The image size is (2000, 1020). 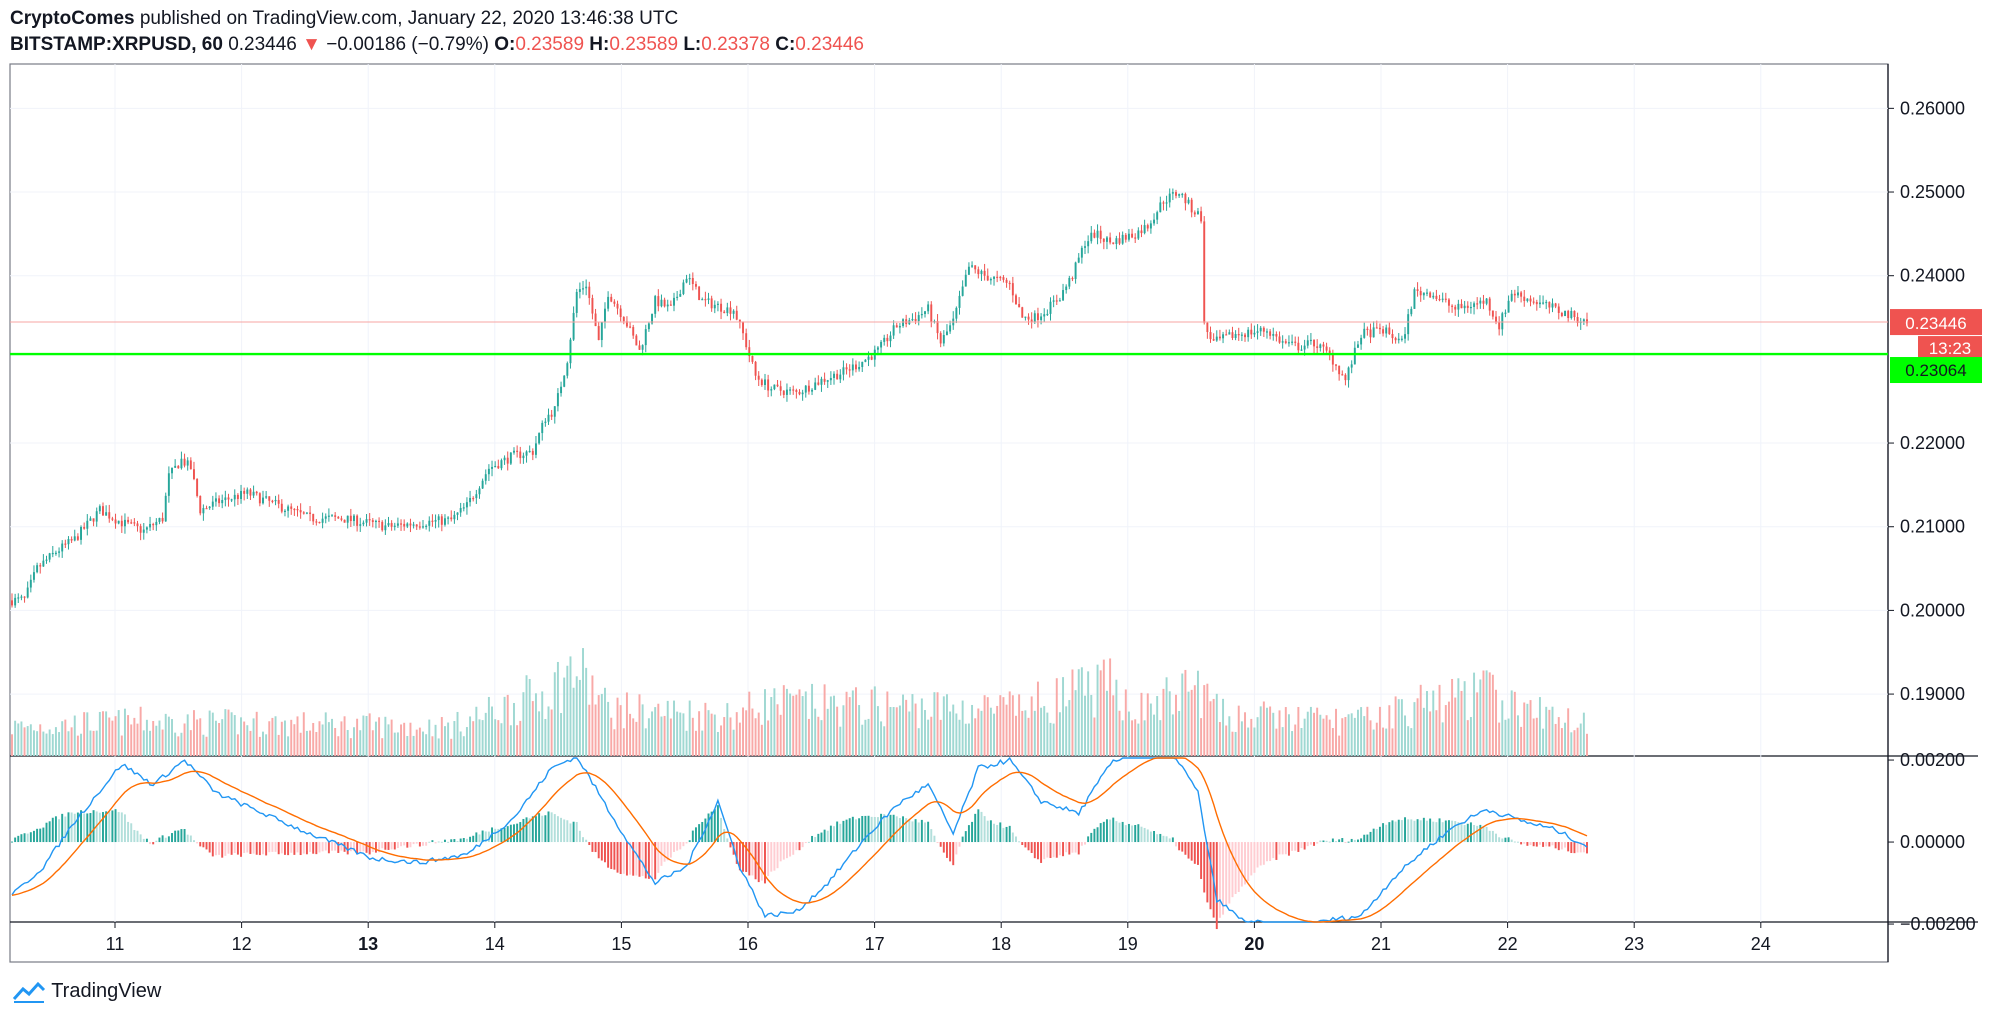 I want to click on down-arrow-icon: ▼, so click(x=311, y=44).